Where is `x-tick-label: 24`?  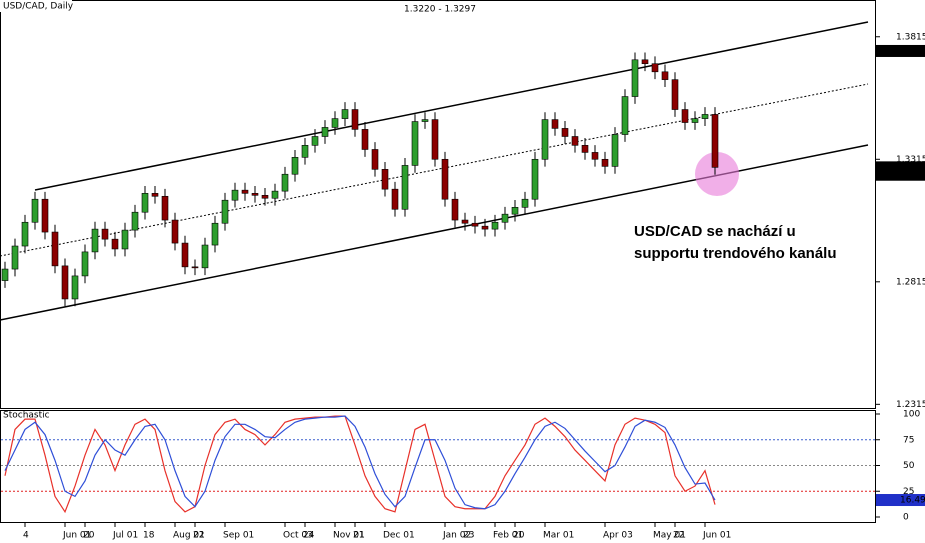
x-tick-label: 24 is located at coordinates (309, 536).